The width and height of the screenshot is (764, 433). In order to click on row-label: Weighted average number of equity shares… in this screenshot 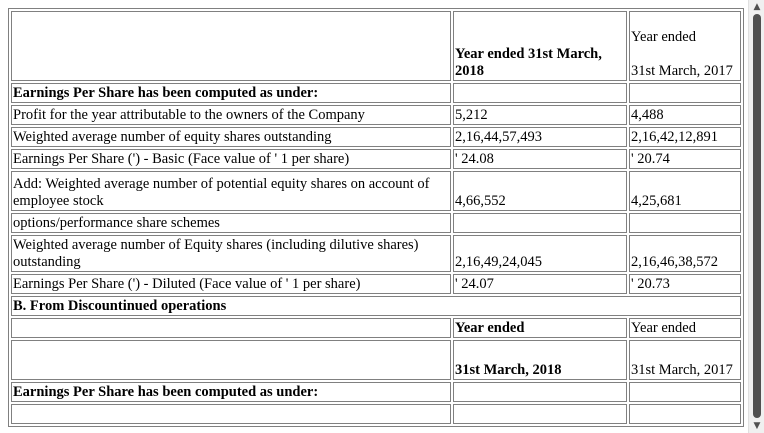, I will do `click(231, 137)`.